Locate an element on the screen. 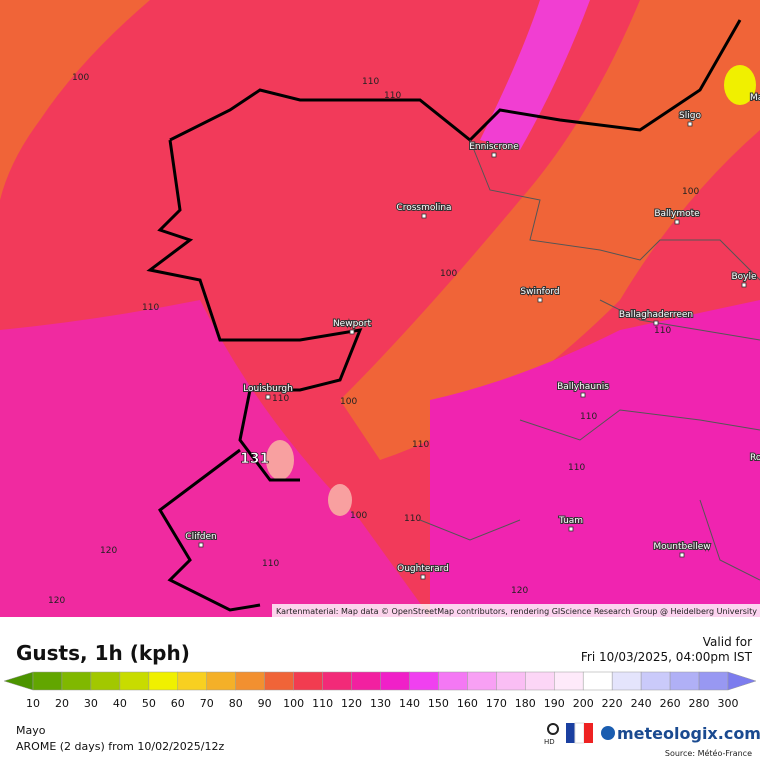 This screenshot has width=760, height=764. town-label: Ballymote is located at coordinates (677, 214).